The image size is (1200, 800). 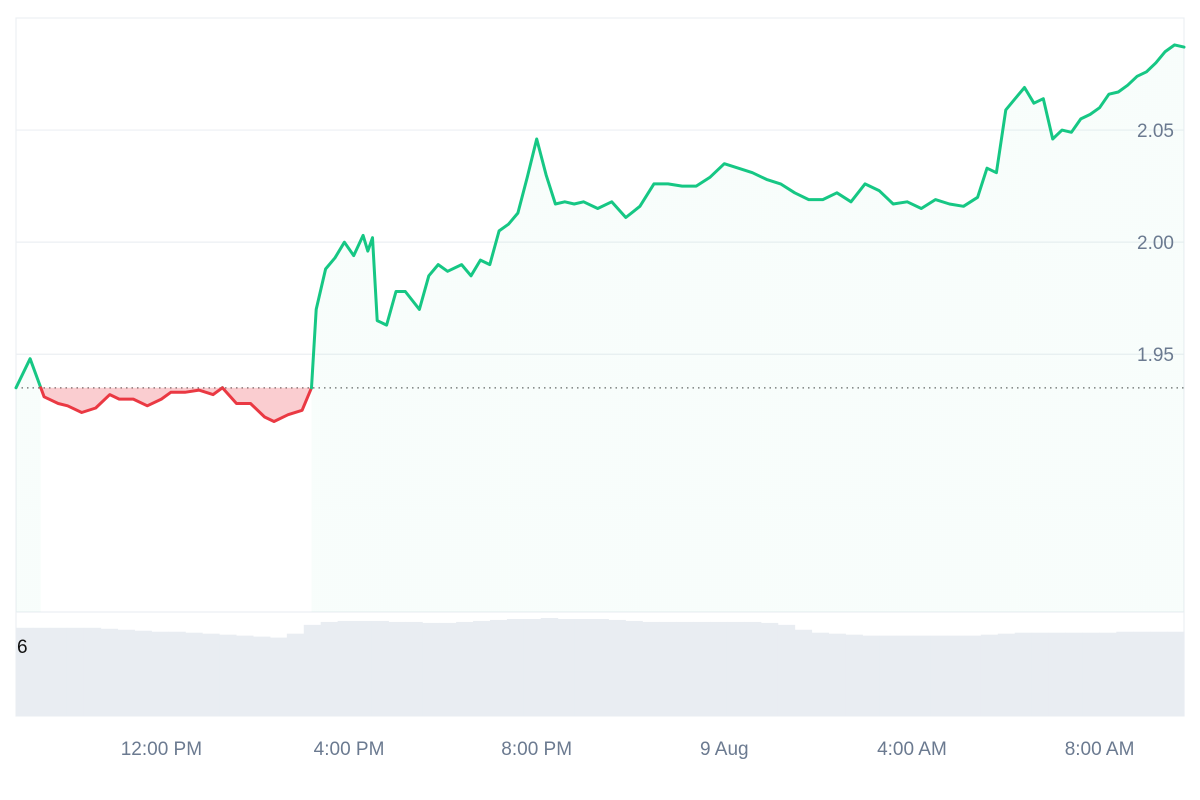 I want to click on x-tick-label: 4:00 PM, so click(x=349, y=749).